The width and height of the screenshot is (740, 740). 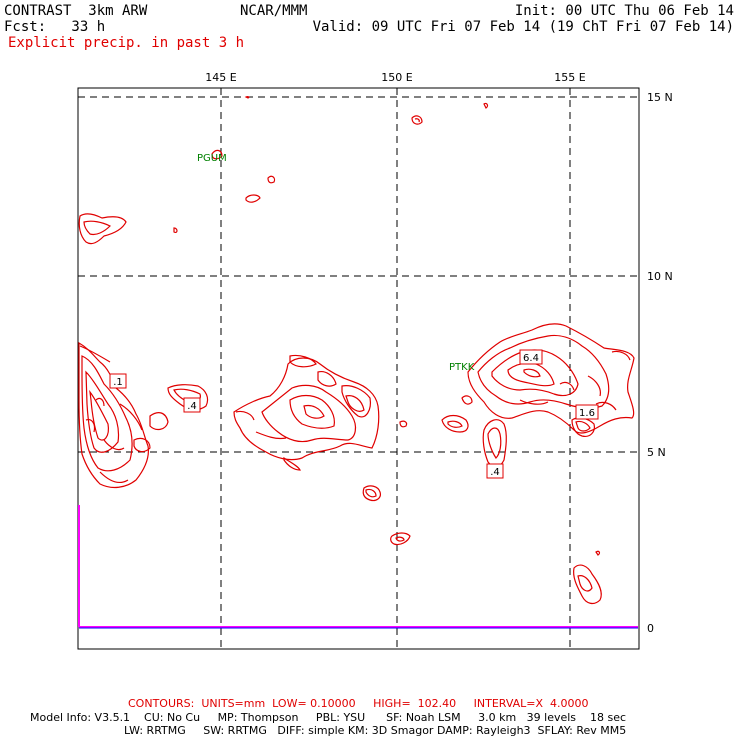 What do you see at coordinates (656, 452) in the screenshot?
I see `lat-label-5n: 5 N` at bounding box center [656, 452].